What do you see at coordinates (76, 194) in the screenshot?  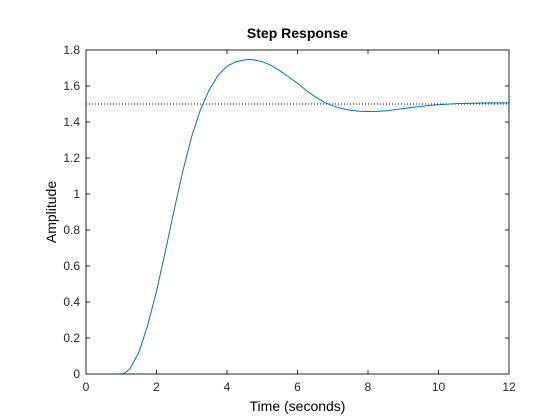 I see `y-tick-label: 1` at bounding box center [76, 194].